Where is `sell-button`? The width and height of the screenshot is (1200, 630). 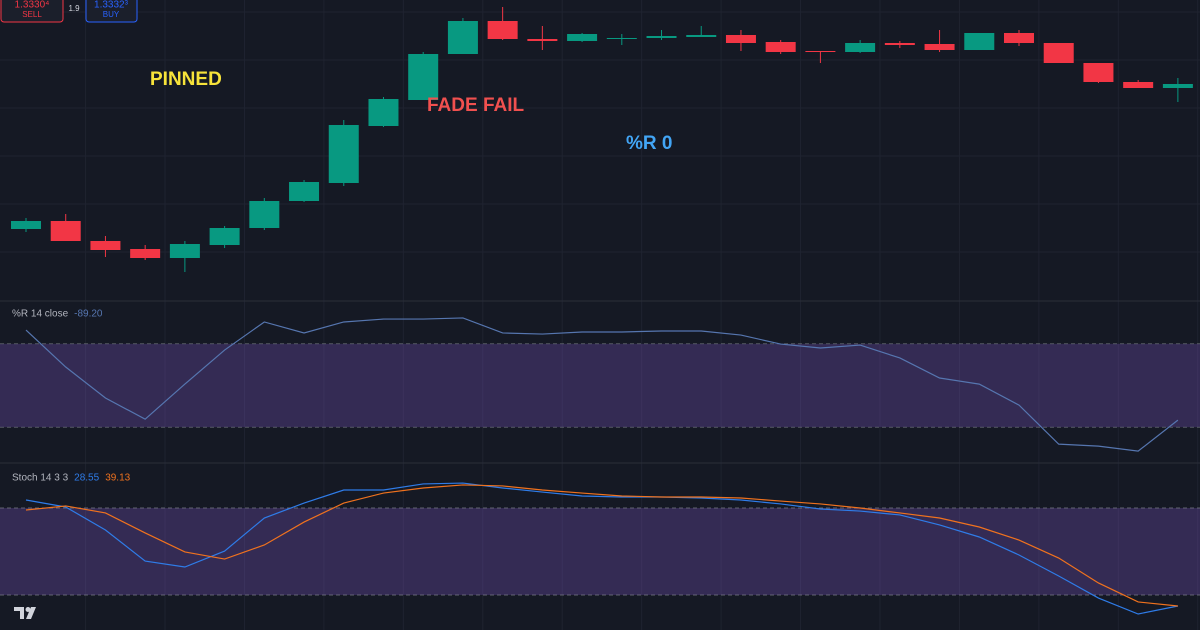
sell-button is located at coordinates (32, 11).